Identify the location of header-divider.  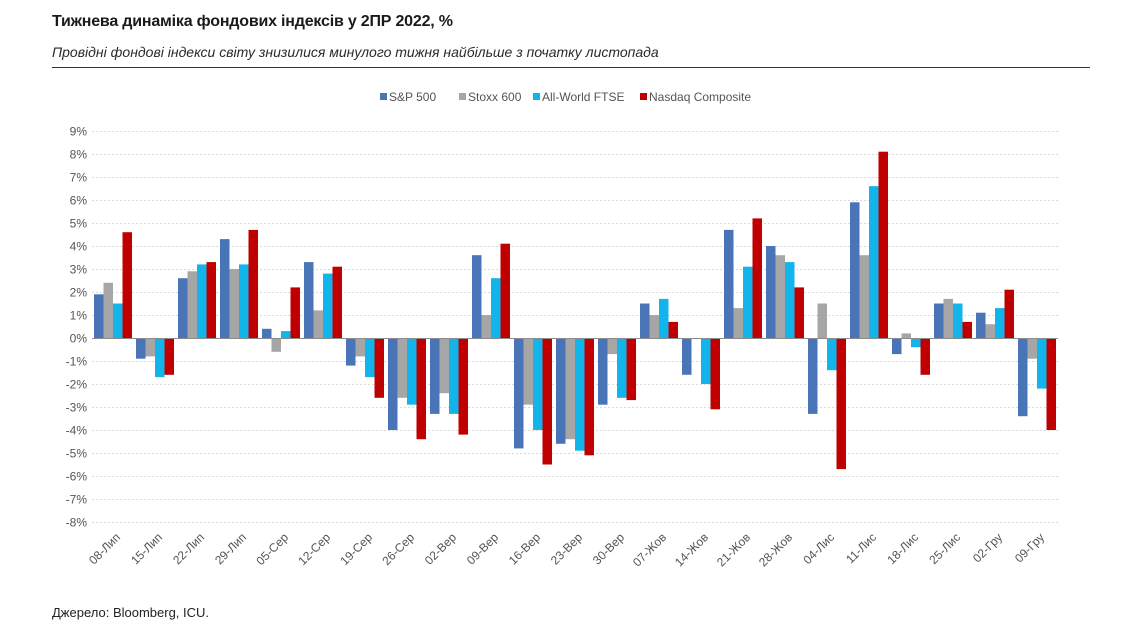
(571, 67).